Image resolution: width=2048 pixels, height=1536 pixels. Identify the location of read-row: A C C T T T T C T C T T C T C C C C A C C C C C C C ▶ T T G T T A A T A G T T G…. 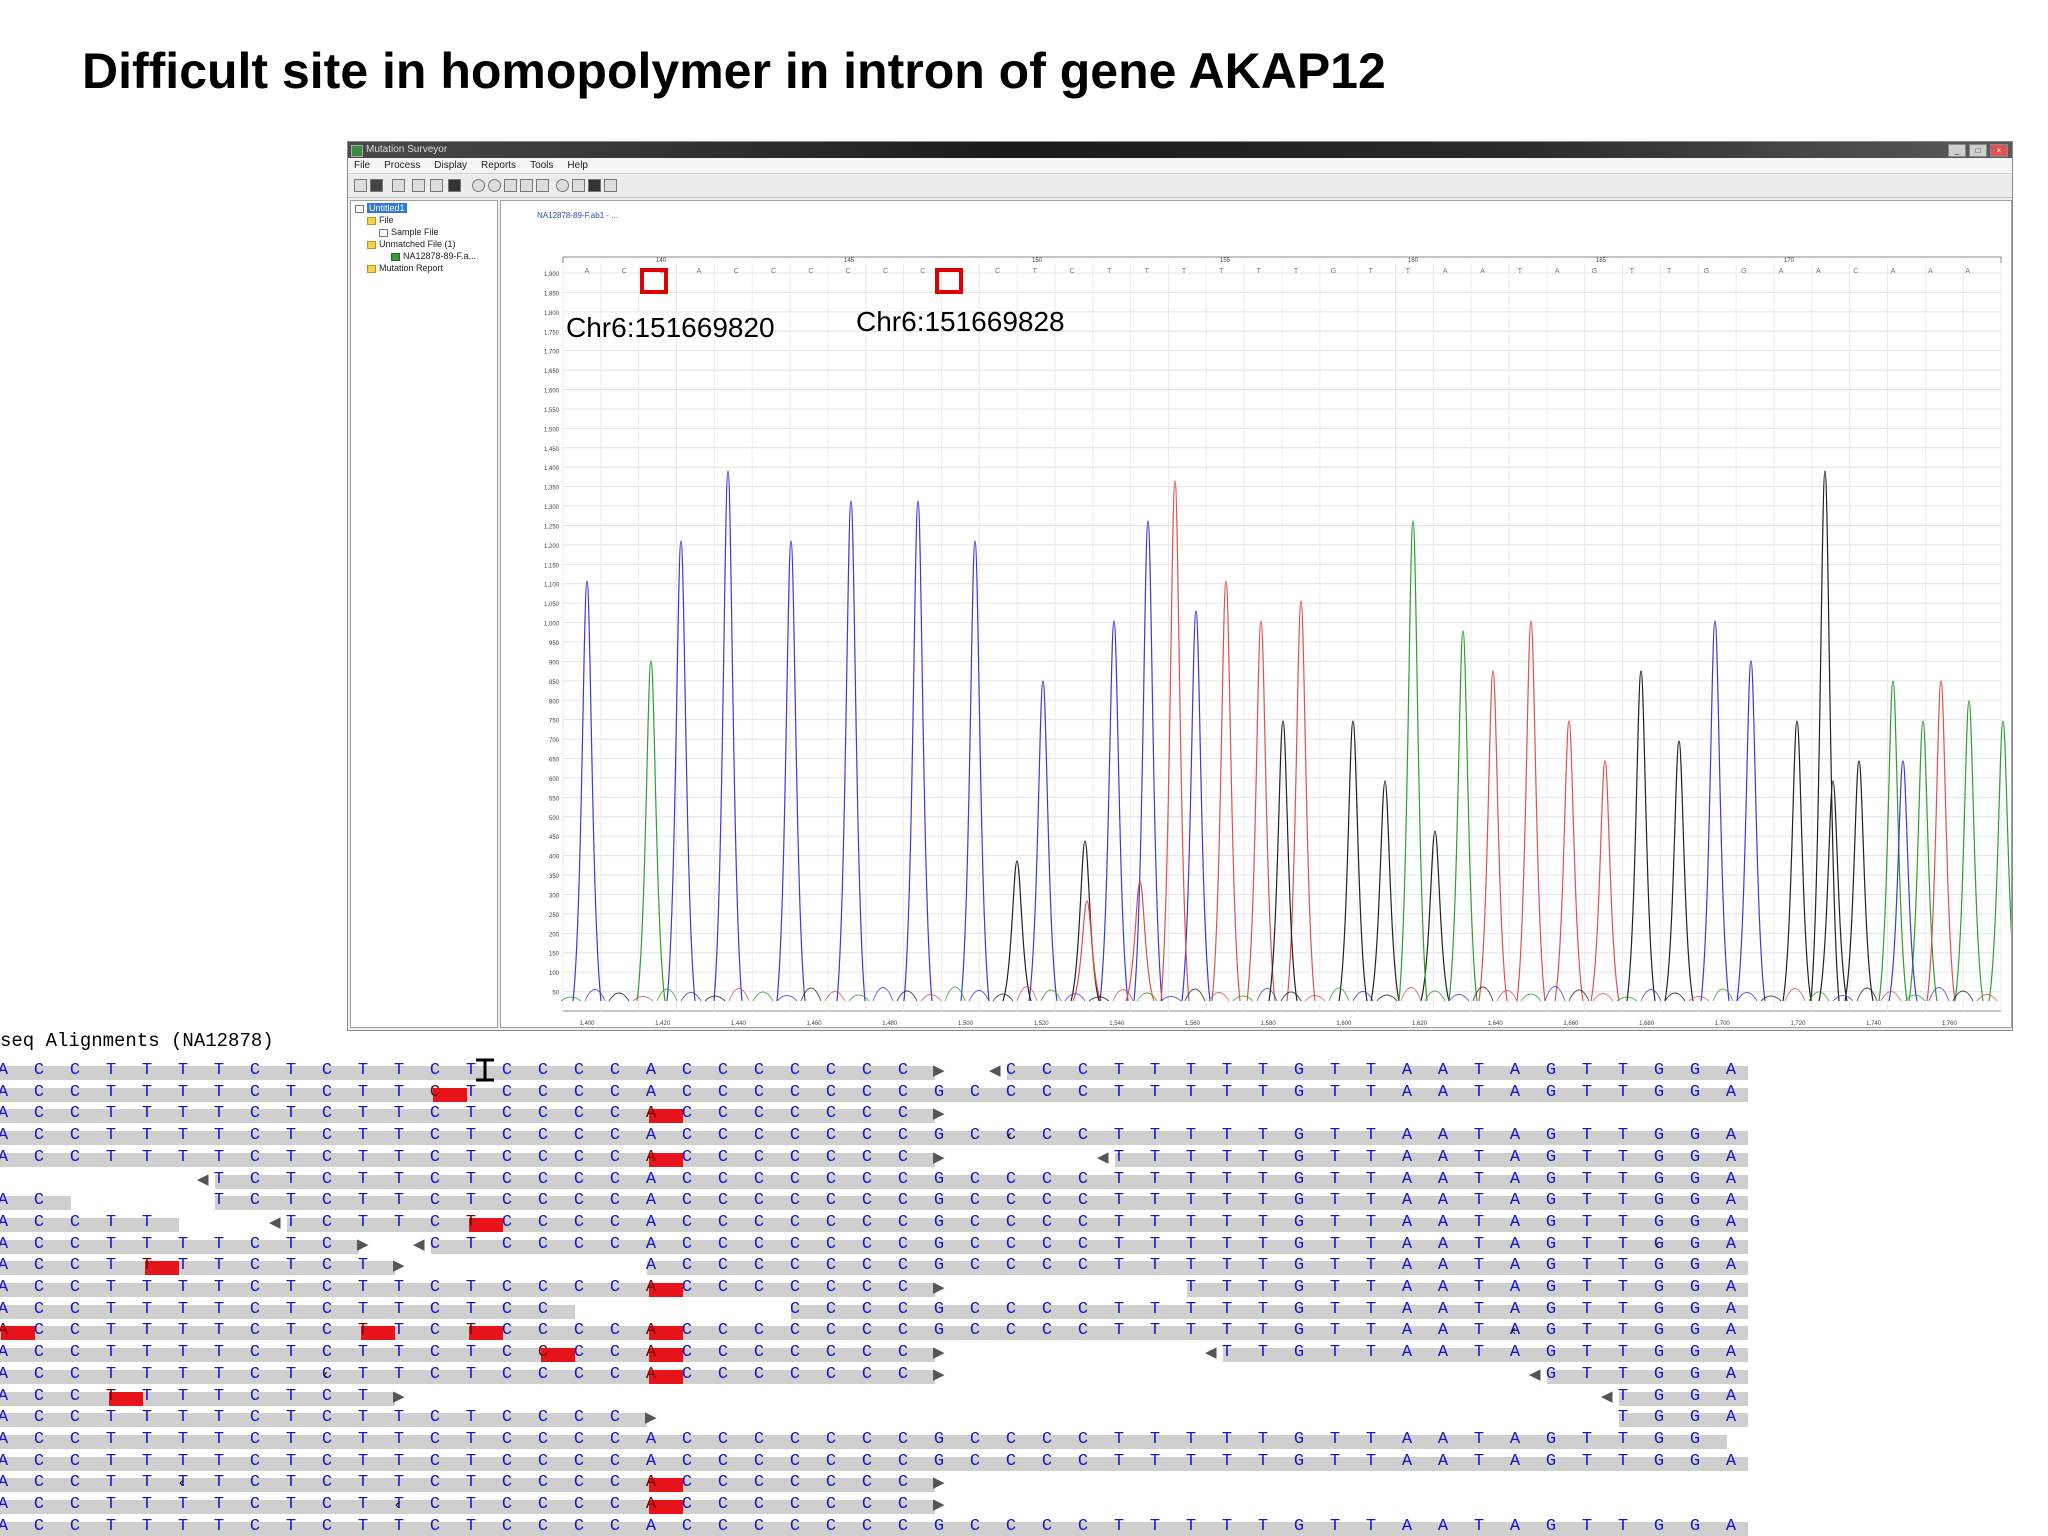
(874, 1353).